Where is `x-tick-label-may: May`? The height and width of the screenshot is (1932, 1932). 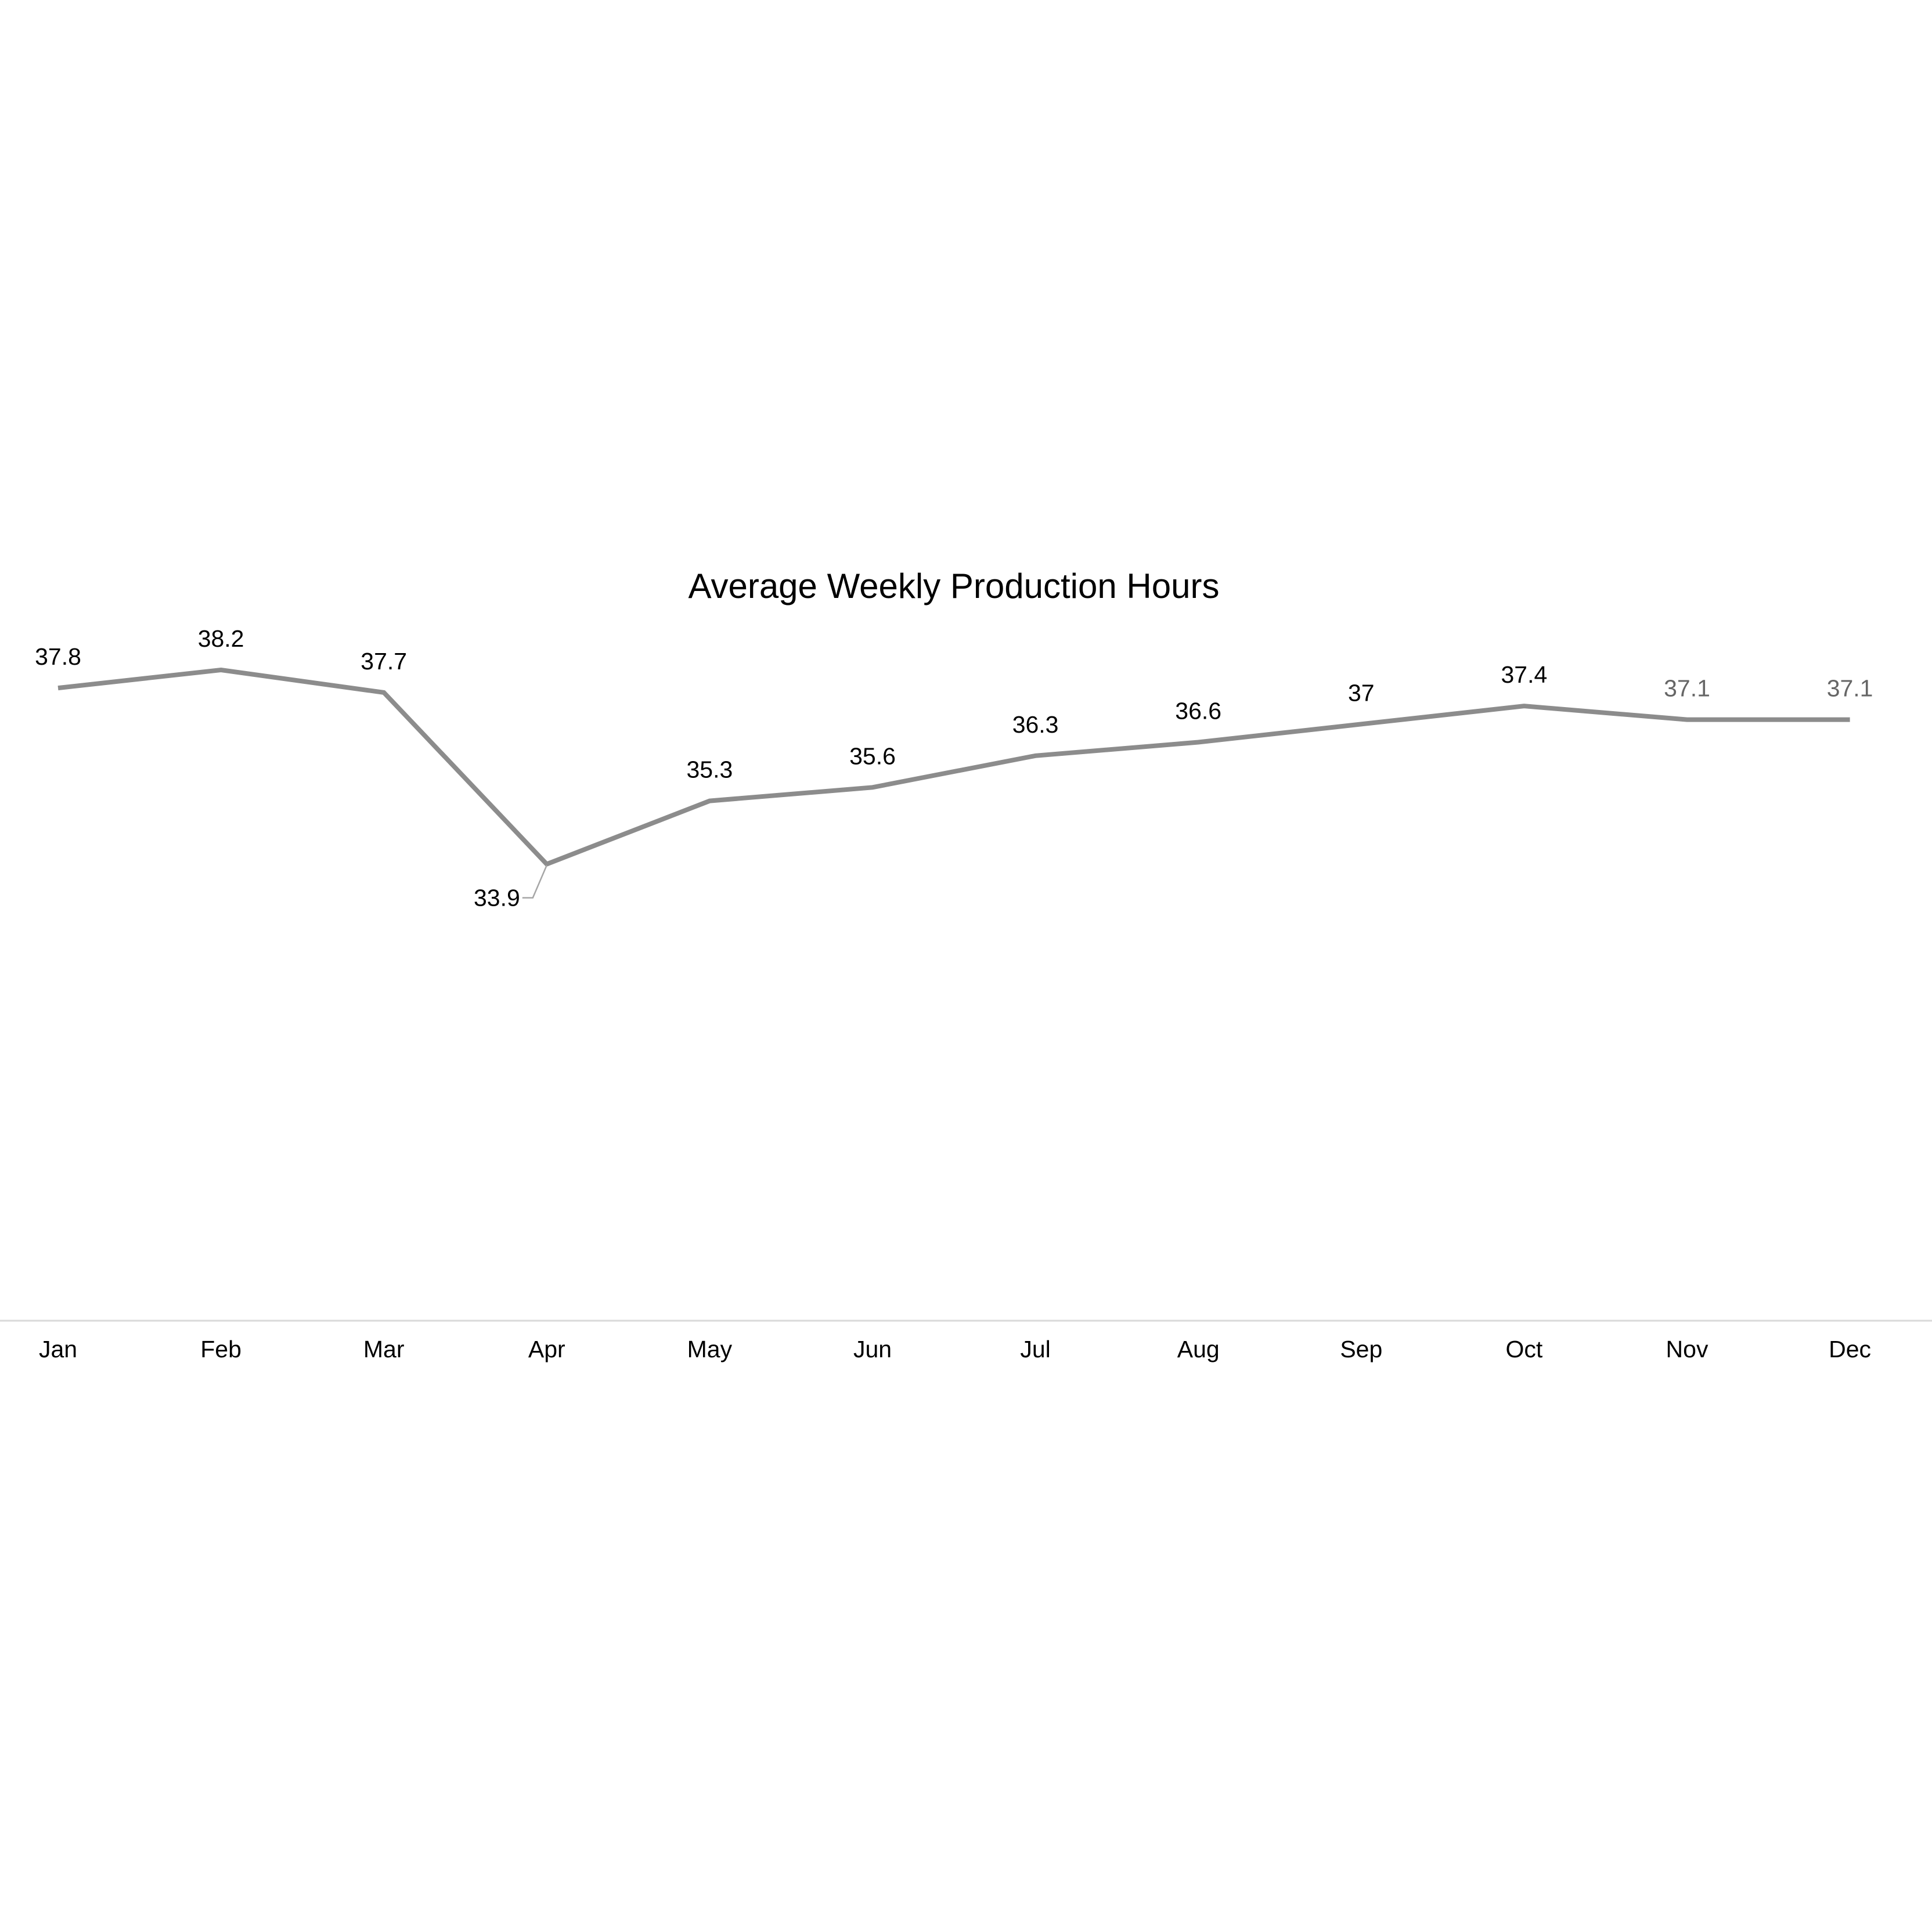
x-tick-label-may: May is located at coordinates (710, 1350).